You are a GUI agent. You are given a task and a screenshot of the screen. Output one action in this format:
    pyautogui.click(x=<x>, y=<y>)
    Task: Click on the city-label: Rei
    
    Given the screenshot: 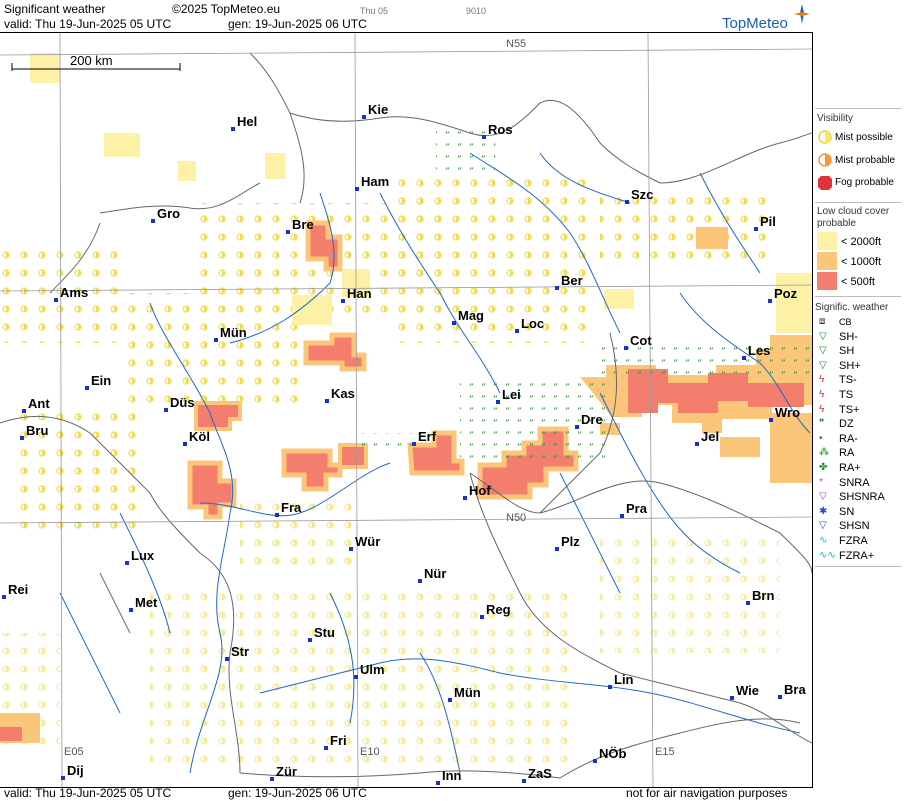 What is the action you would take?
    pyautogui.click(x=18, y=589)
    